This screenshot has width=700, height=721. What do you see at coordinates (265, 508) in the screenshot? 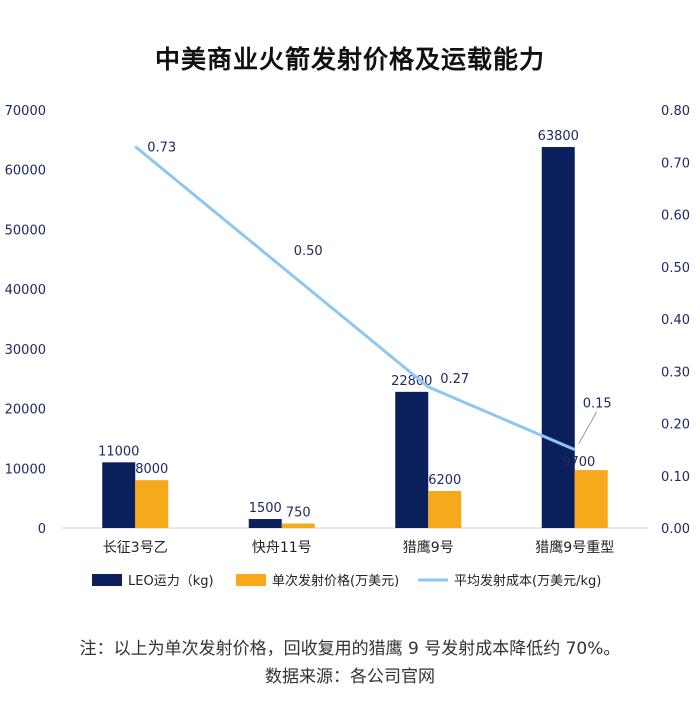
I see `bar-value-label: 1500` at bounding box center [265, 508].